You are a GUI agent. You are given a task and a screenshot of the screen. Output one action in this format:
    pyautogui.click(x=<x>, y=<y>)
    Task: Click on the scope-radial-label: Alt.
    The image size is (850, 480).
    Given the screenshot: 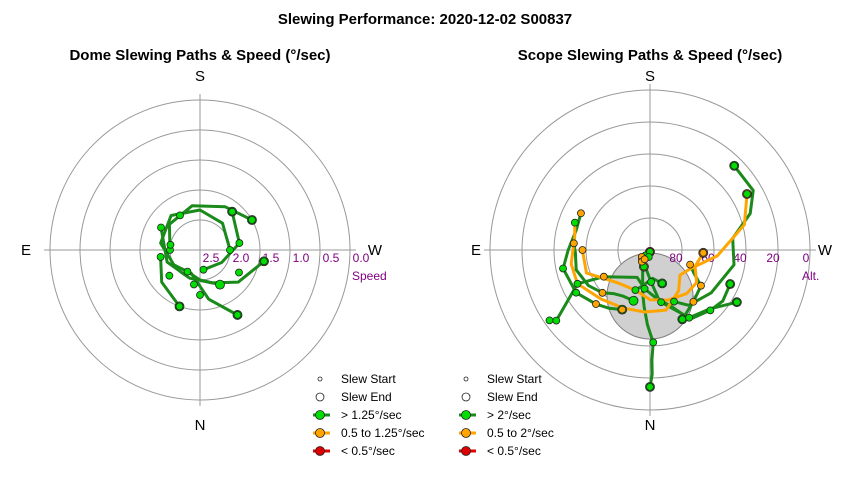 What is the action you would take?
    pyautogui.click(x=810, y=276)
    